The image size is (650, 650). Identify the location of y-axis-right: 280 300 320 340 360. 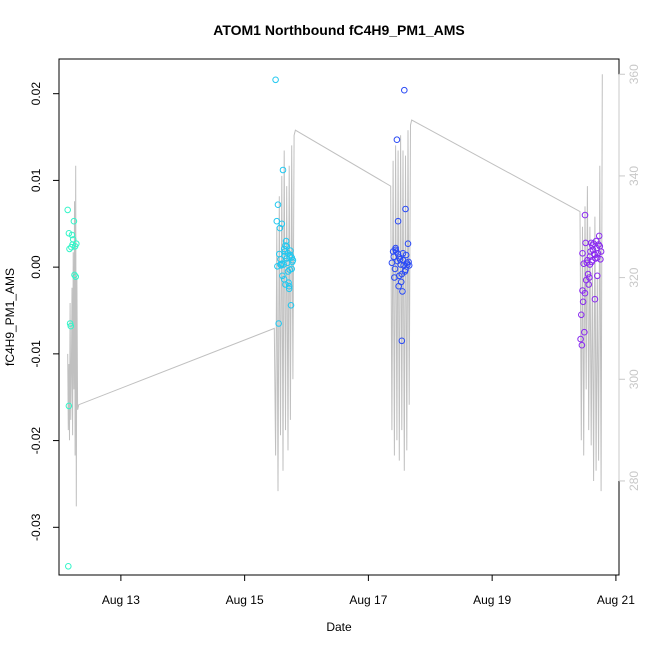
(629, 277).